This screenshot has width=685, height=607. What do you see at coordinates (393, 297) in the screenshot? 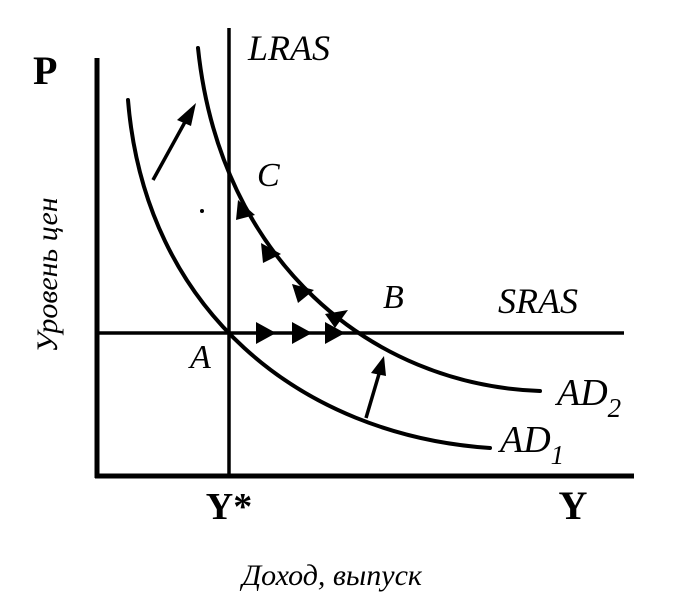
I see `point-b-label: B` at bounding box center [393, 297].